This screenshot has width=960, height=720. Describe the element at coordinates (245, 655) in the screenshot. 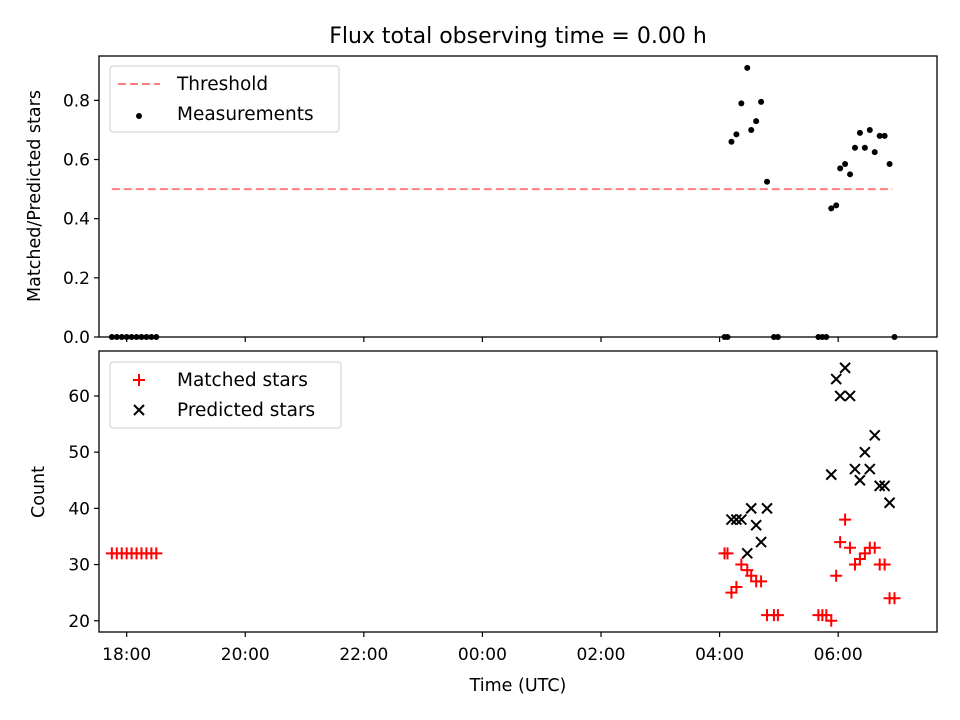

I see `x-tick-label: 20:00` at that location.